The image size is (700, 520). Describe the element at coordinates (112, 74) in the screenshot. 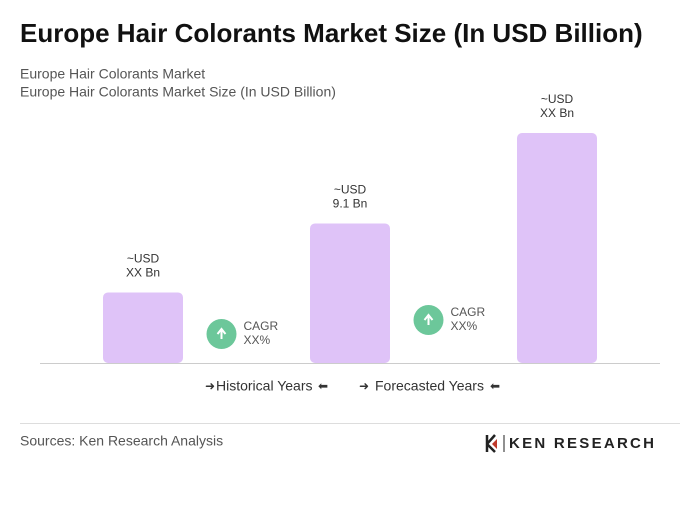

I see `subtitle: Europe Hair Colorants Market` at that location.